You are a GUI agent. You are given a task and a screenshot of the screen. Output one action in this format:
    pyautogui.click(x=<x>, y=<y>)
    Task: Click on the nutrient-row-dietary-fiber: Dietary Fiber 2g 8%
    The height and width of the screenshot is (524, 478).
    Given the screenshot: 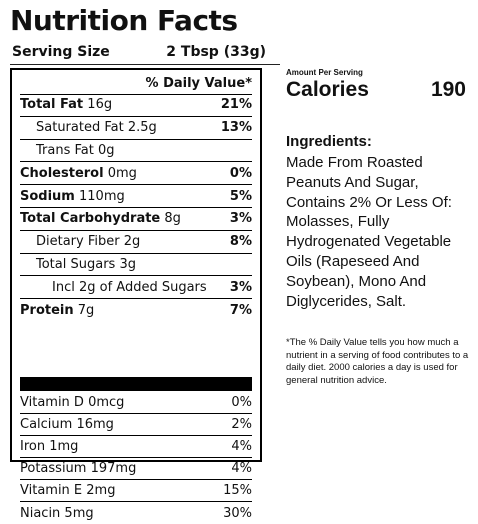 What is the action you would take?
    pyautogui.click(x=136, y=242)
    